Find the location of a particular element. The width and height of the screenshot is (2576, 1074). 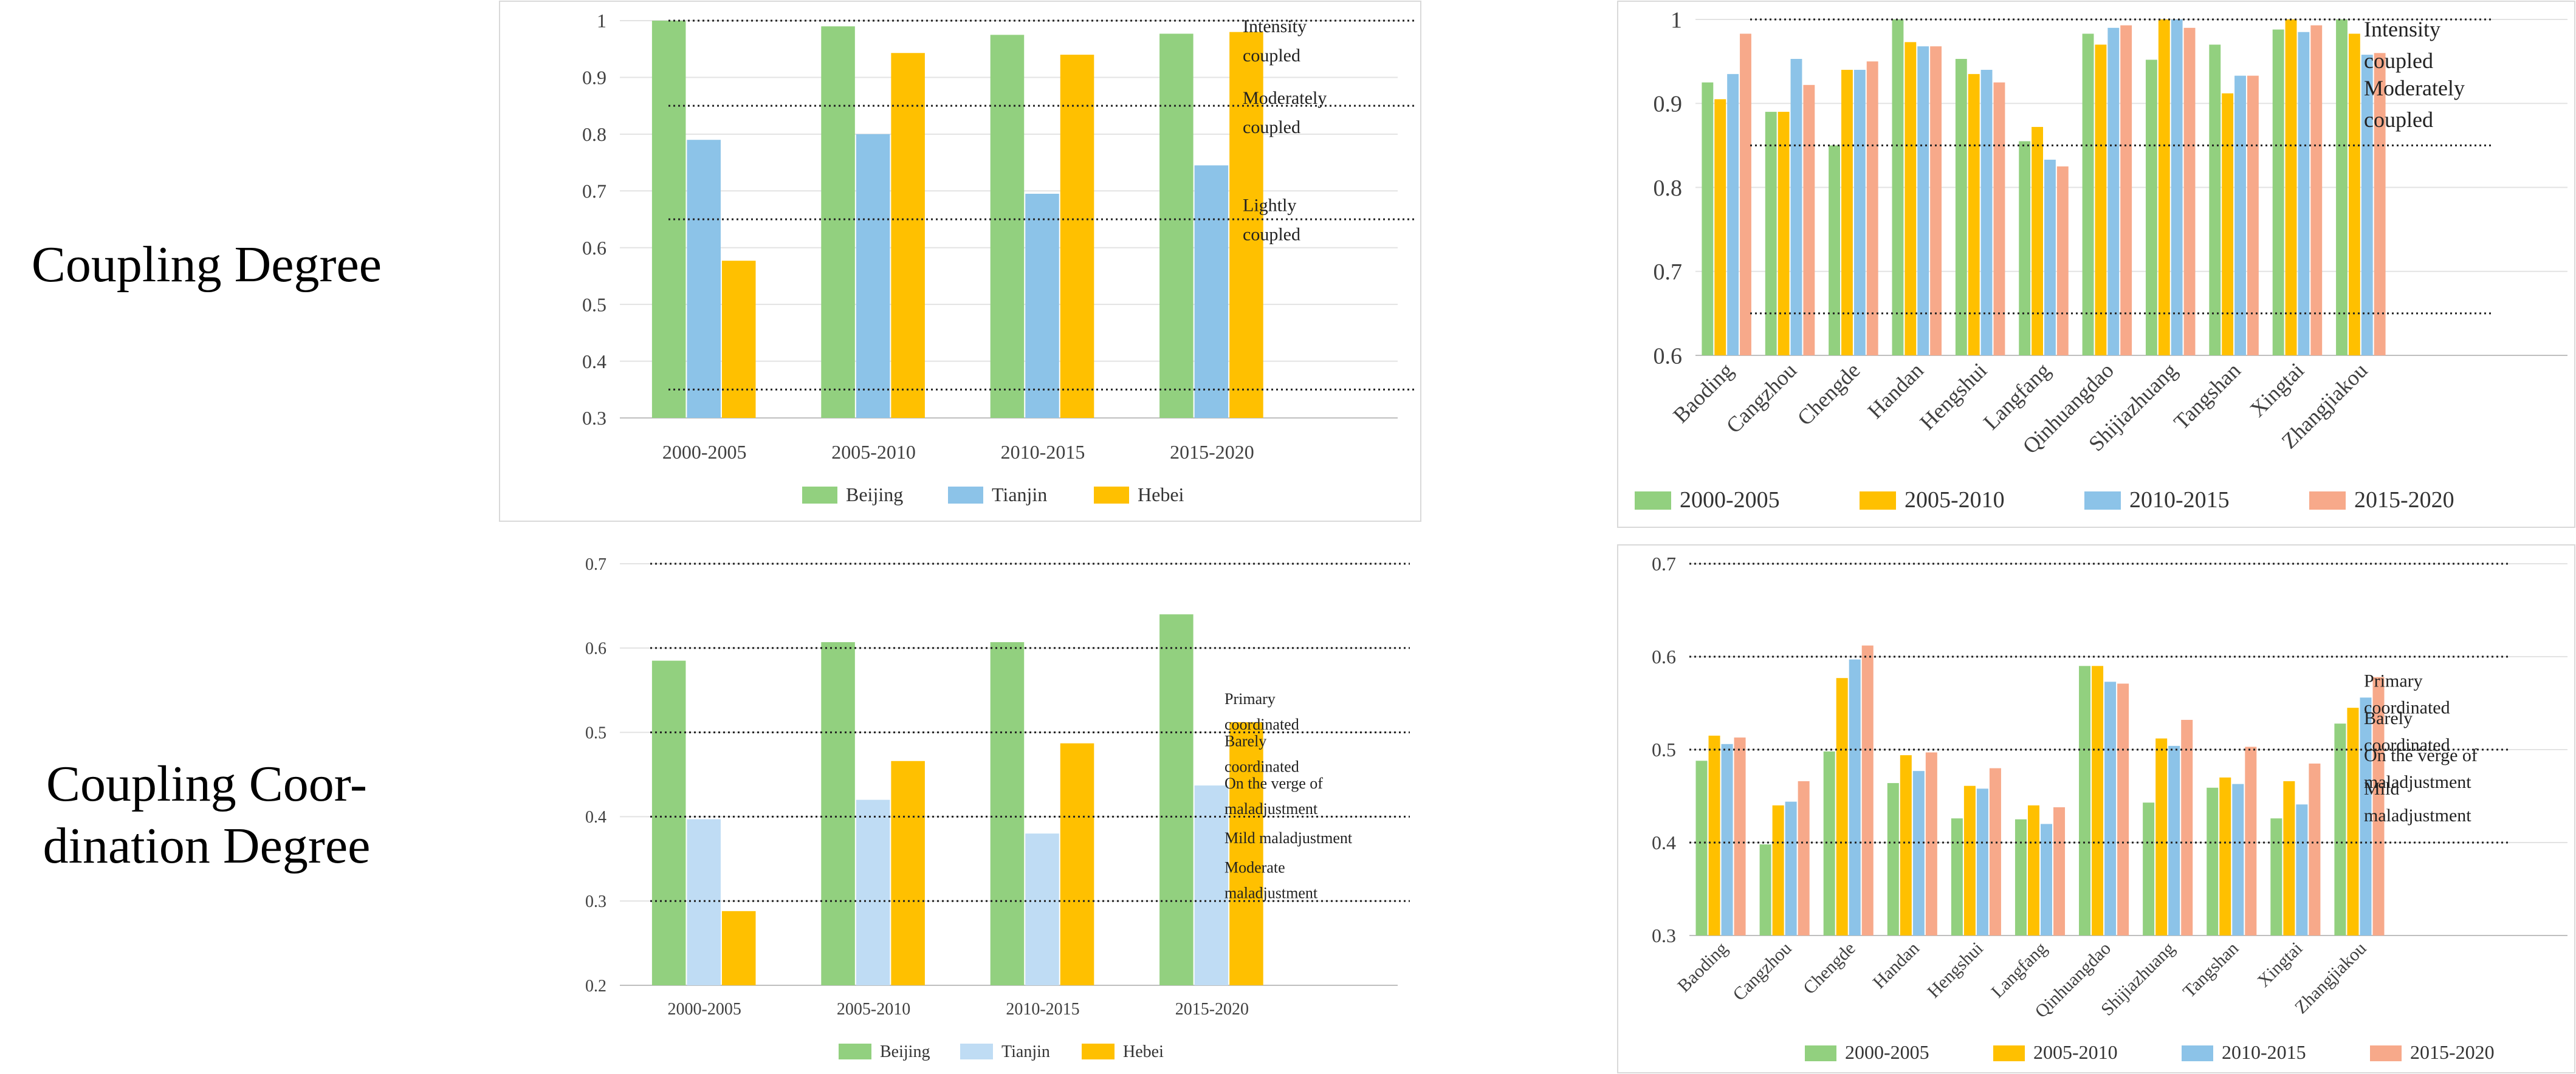

bar-tianjin-2005-2010 is located at coordinates (873, 276).